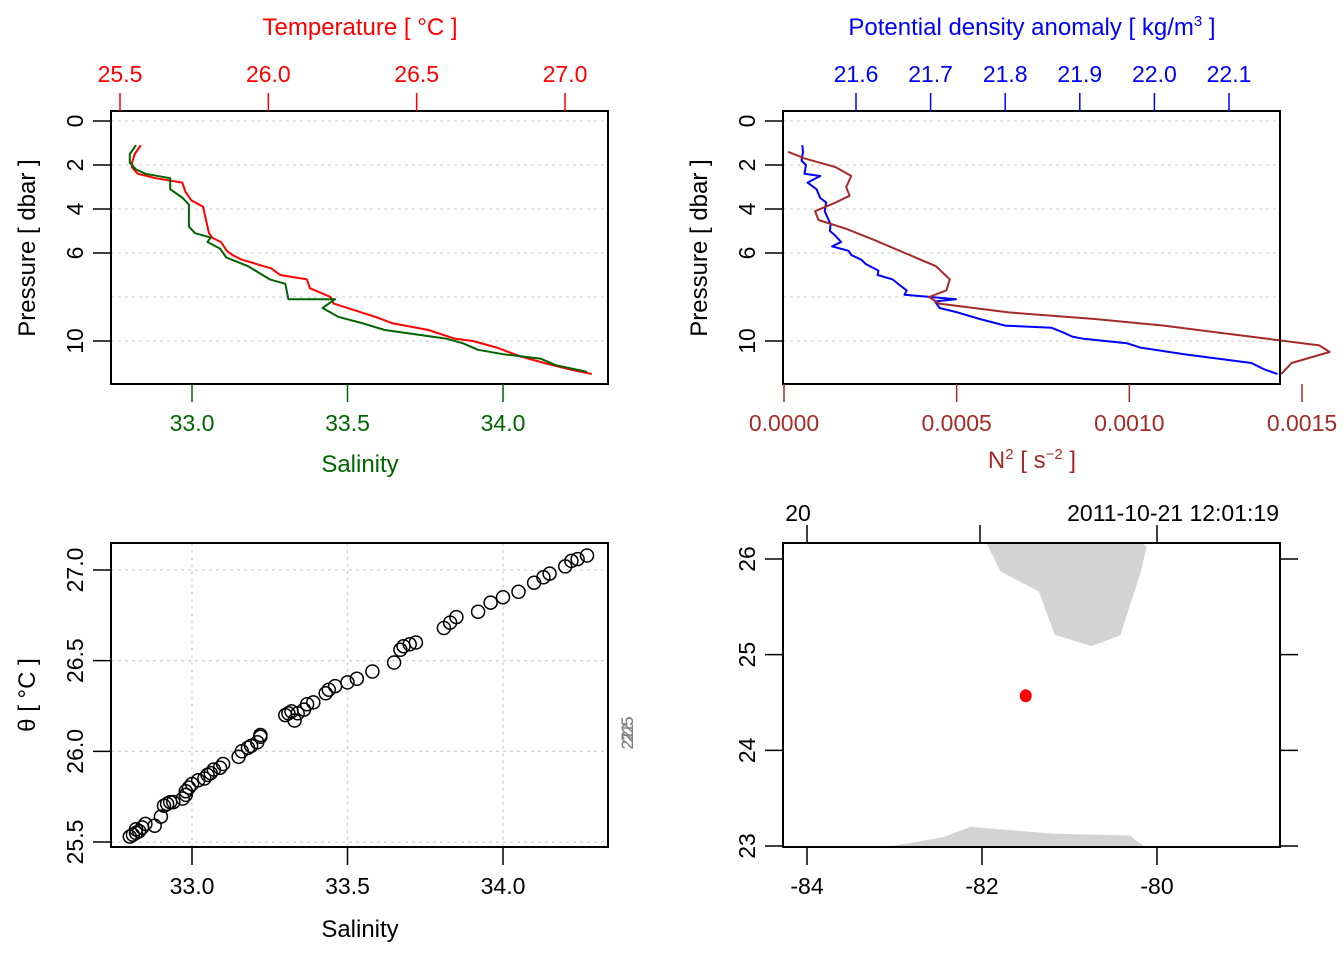  What do you see at coordinates (359, 929) in the screenshot?
I see `p3-x-axis-title: Salinity` at bounding box center [359, 929].